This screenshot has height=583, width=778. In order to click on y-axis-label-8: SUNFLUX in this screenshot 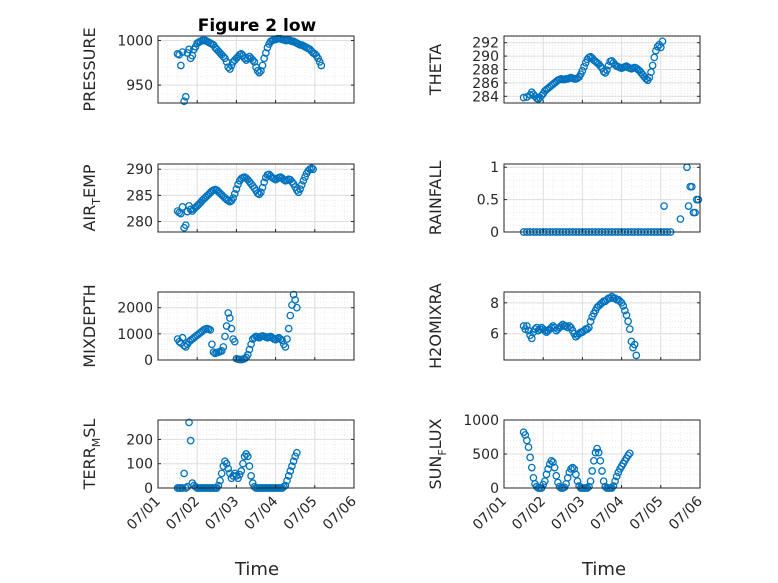, I will do `click(437, 453)`.